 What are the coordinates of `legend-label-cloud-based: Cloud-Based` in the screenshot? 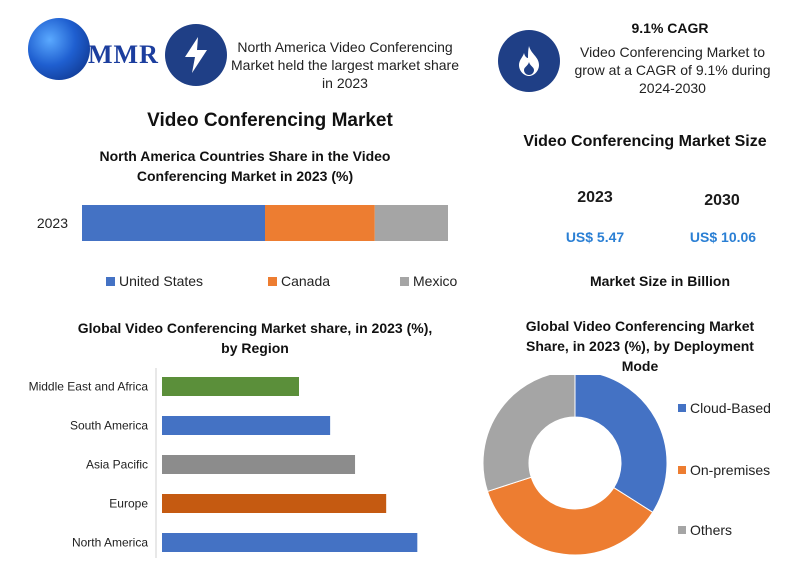 It's located at (730, 408).